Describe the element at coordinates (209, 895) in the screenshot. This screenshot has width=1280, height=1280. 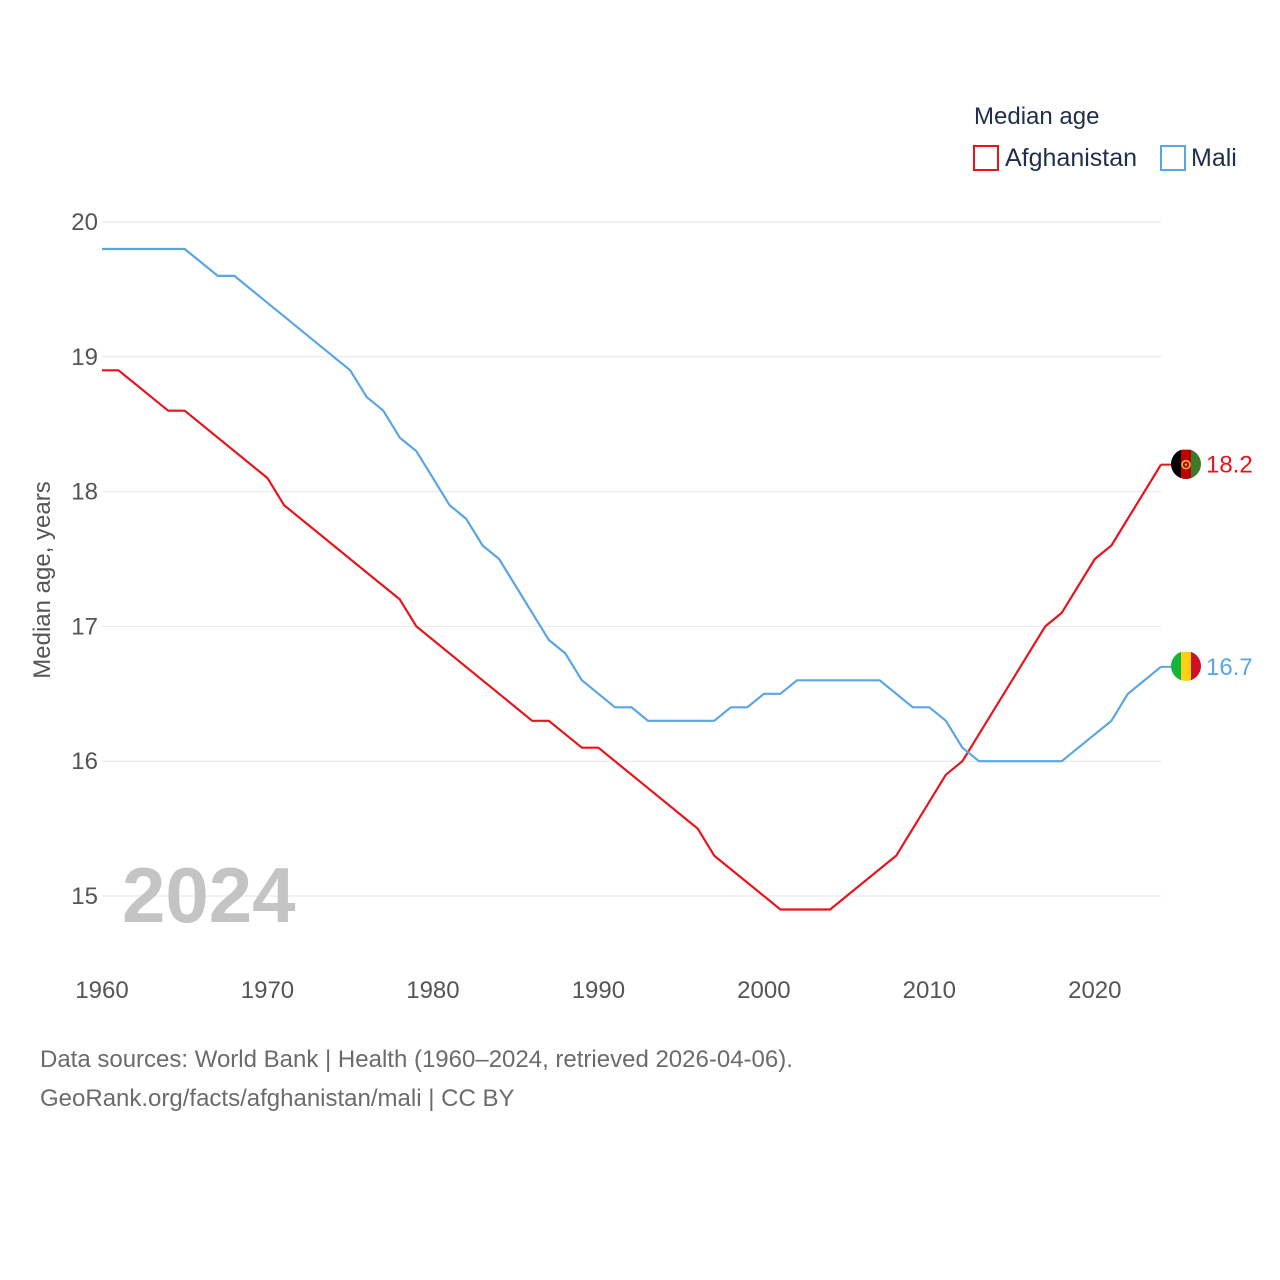
I see `year-label: 2024` at that location.